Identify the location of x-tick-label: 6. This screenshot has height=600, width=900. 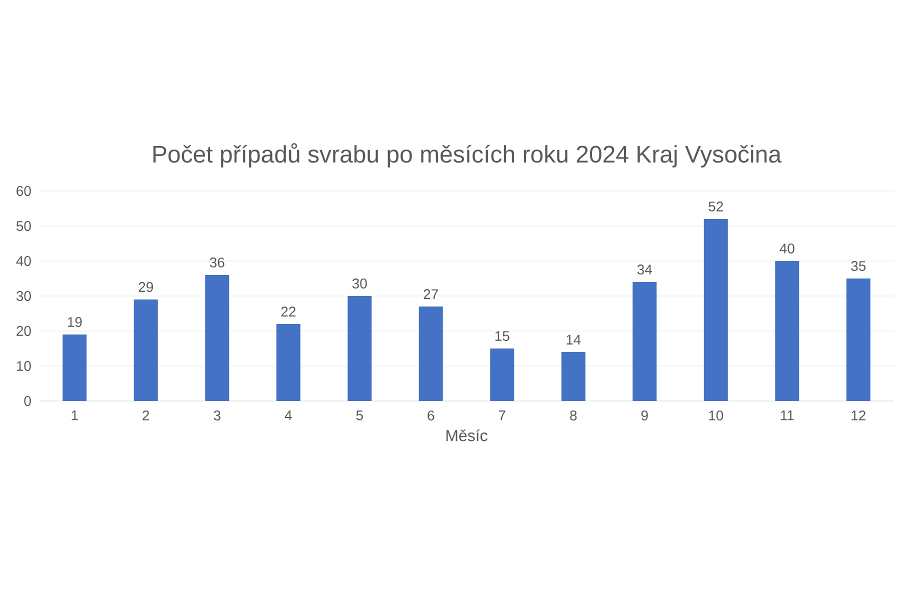
(431, 415).